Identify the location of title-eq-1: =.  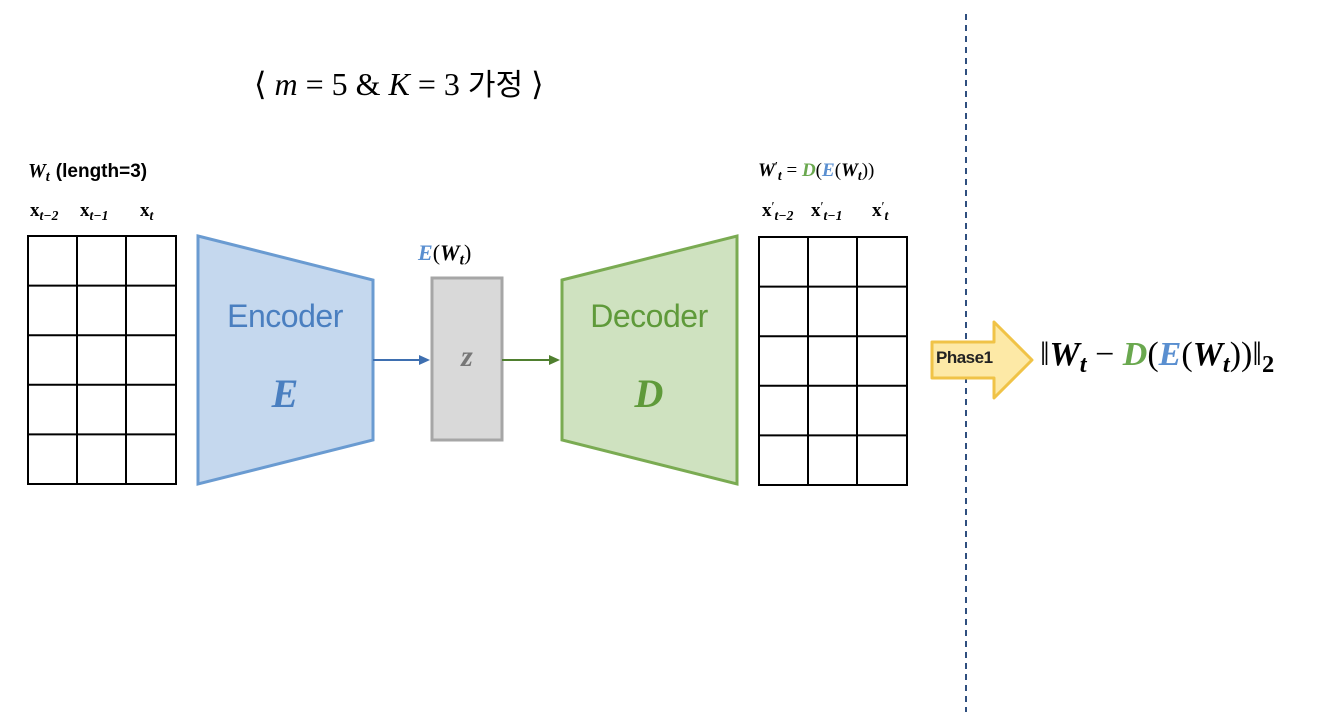
(314, 84).